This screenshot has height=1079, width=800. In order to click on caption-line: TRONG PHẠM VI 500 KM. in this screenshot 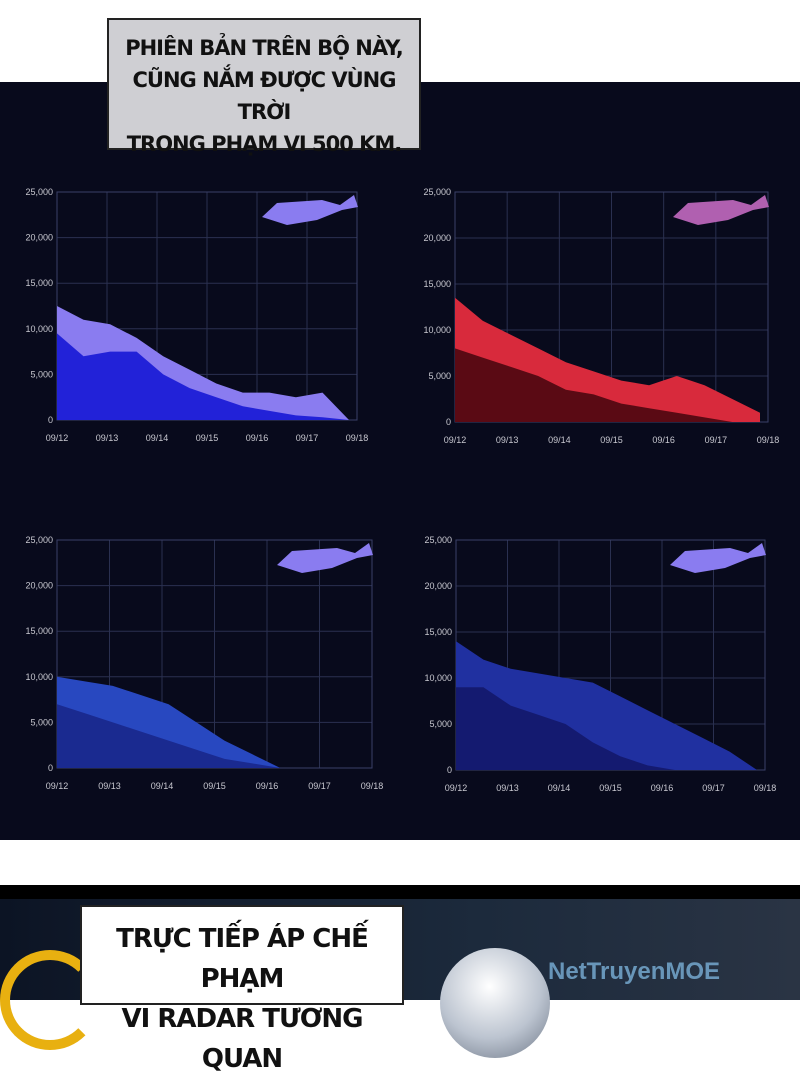, I will do `click(264, 144)`.